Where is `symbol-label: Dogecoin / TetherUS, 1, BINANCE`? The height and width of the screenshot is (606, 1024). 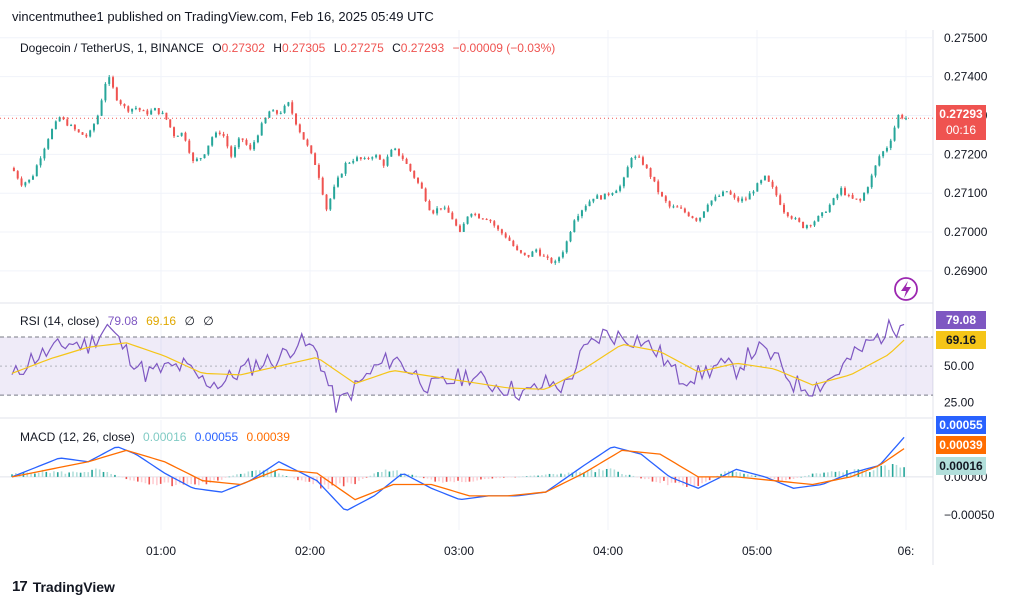
symbol-label: Dogecoin / TetherUS, 1, BINANCE is located at coordinates (112, 48).